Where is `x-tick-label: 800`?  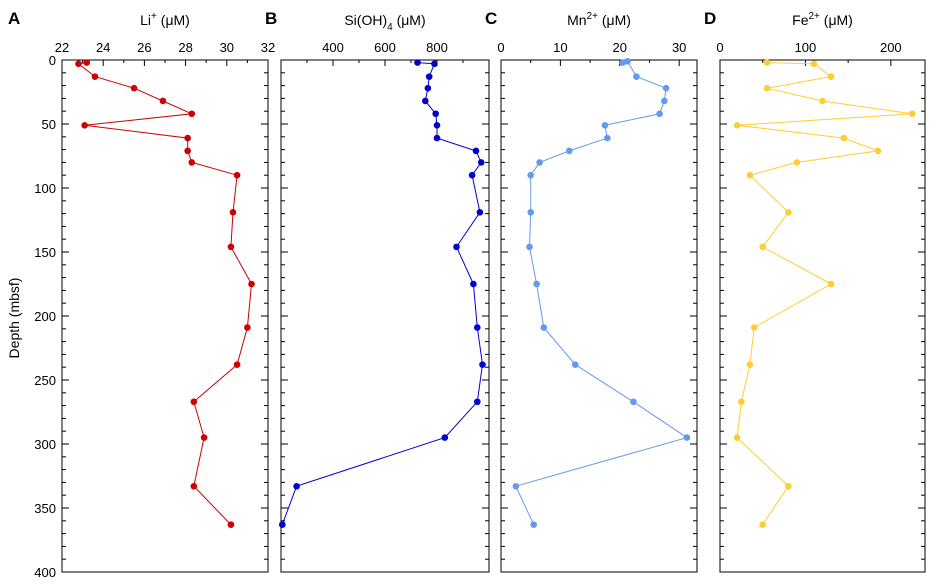
x-tick-label: 800 is located at coordinates (437, 47).